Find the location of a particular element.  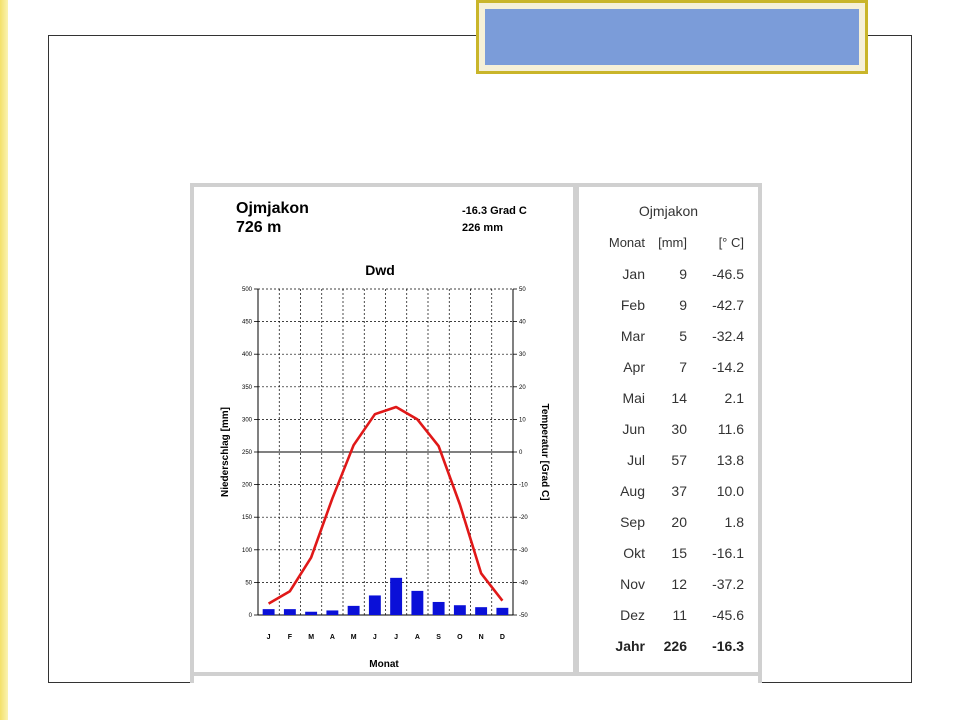

row-temp: -46.5 is located at coordinates (728, 273).